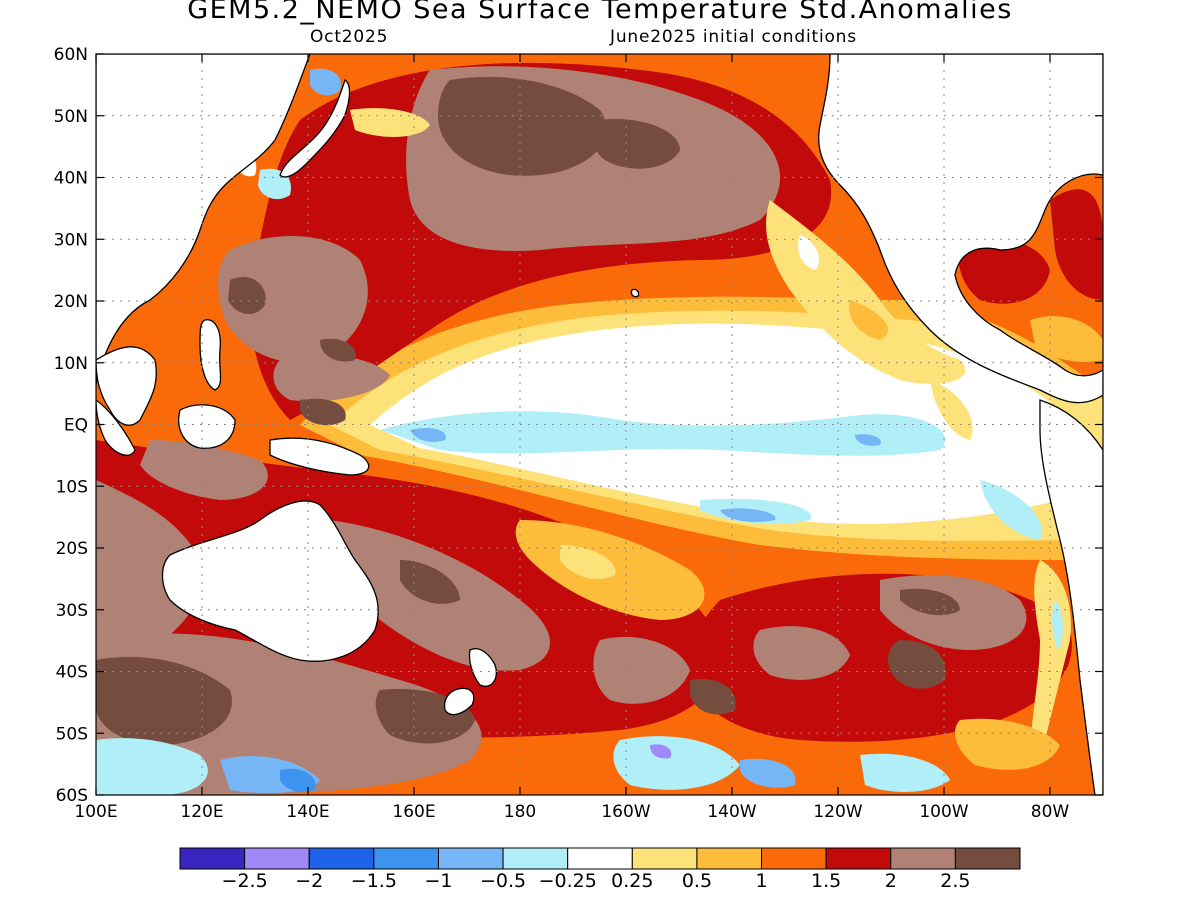 This screenshot has width=1200, height=900. I want to click on colorbar-label: 0.25, so click(632, 881).